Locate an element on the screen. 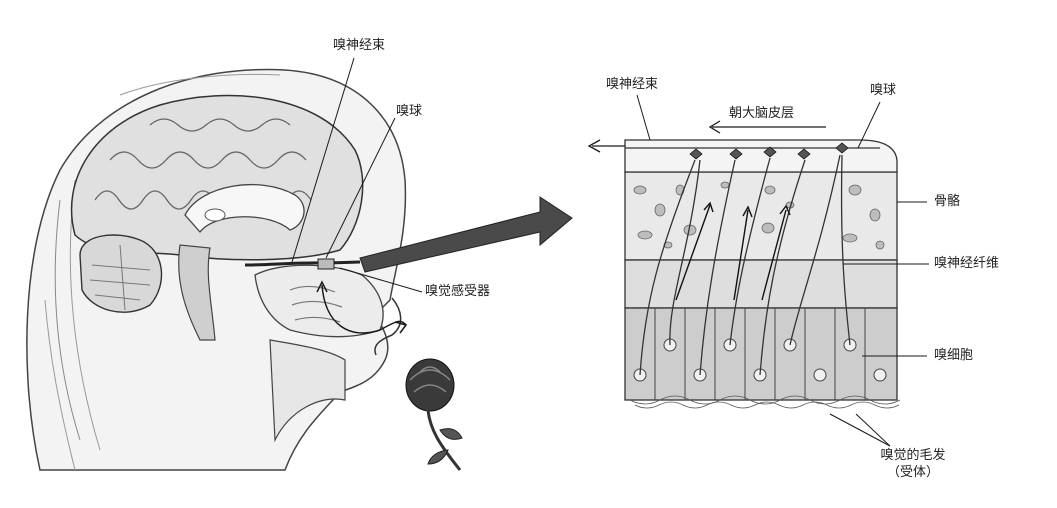 The height and width of the screenshot is (508, 1057). olfactory-hairs is located at coordinates (765, 402).